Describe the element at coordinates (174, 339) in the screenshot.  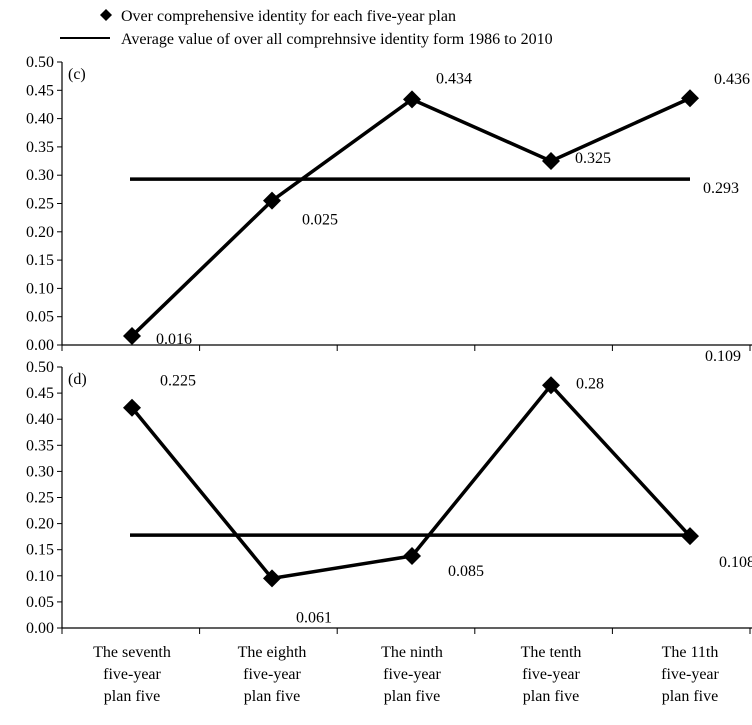
I see `data-label: 0.016` at that location.